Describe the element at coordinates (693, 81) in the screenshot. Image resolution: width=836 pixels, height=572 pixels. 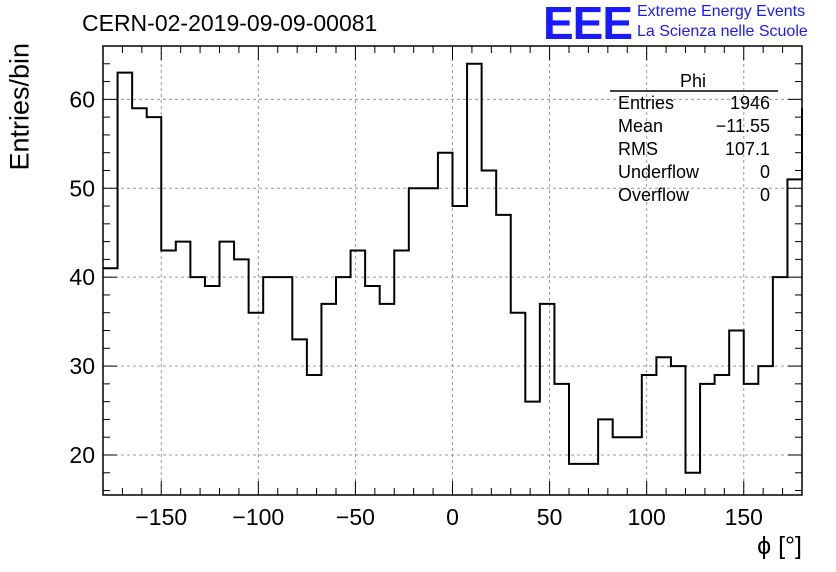
I see `stats-name: Phi` at that location.